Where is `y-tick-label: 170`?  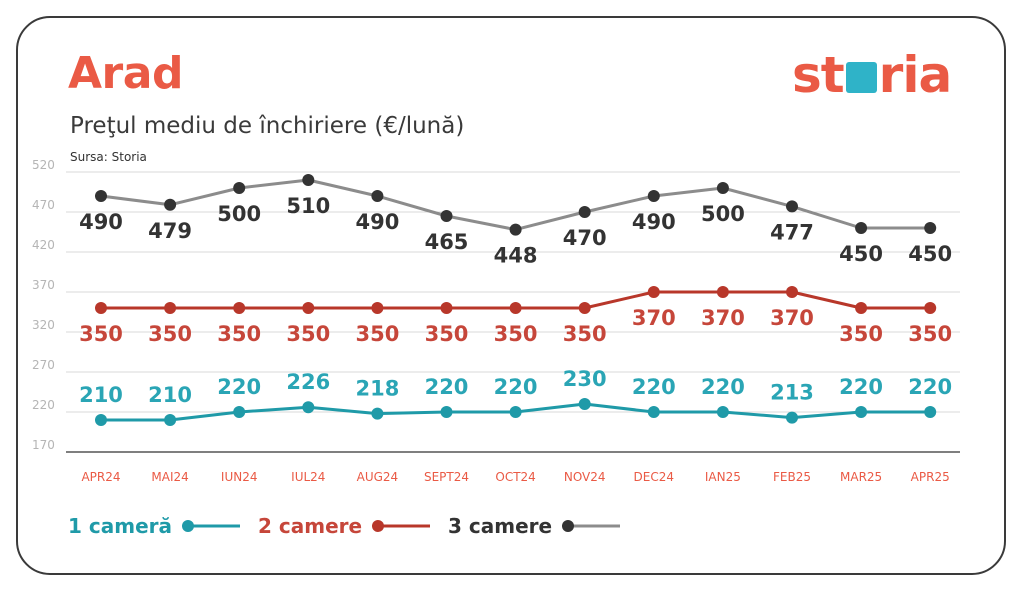
y-tick-label: 170 is located at coordinates (43, 445).